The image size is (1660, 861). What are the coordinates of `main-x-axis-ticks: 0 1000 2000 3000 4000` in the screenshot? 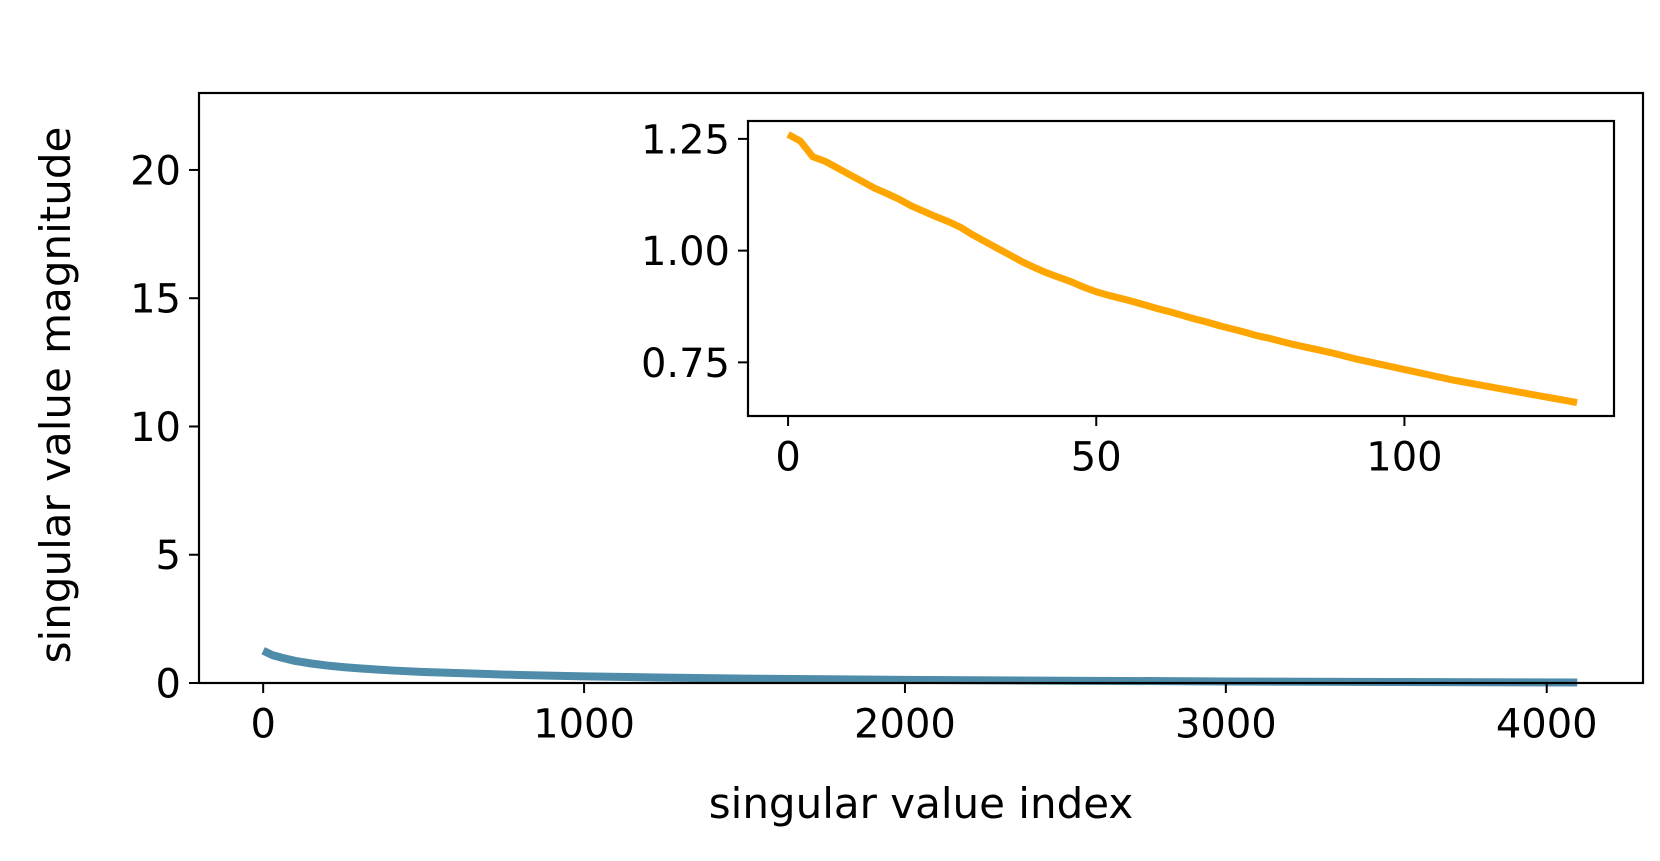 It's located at (924, 715).